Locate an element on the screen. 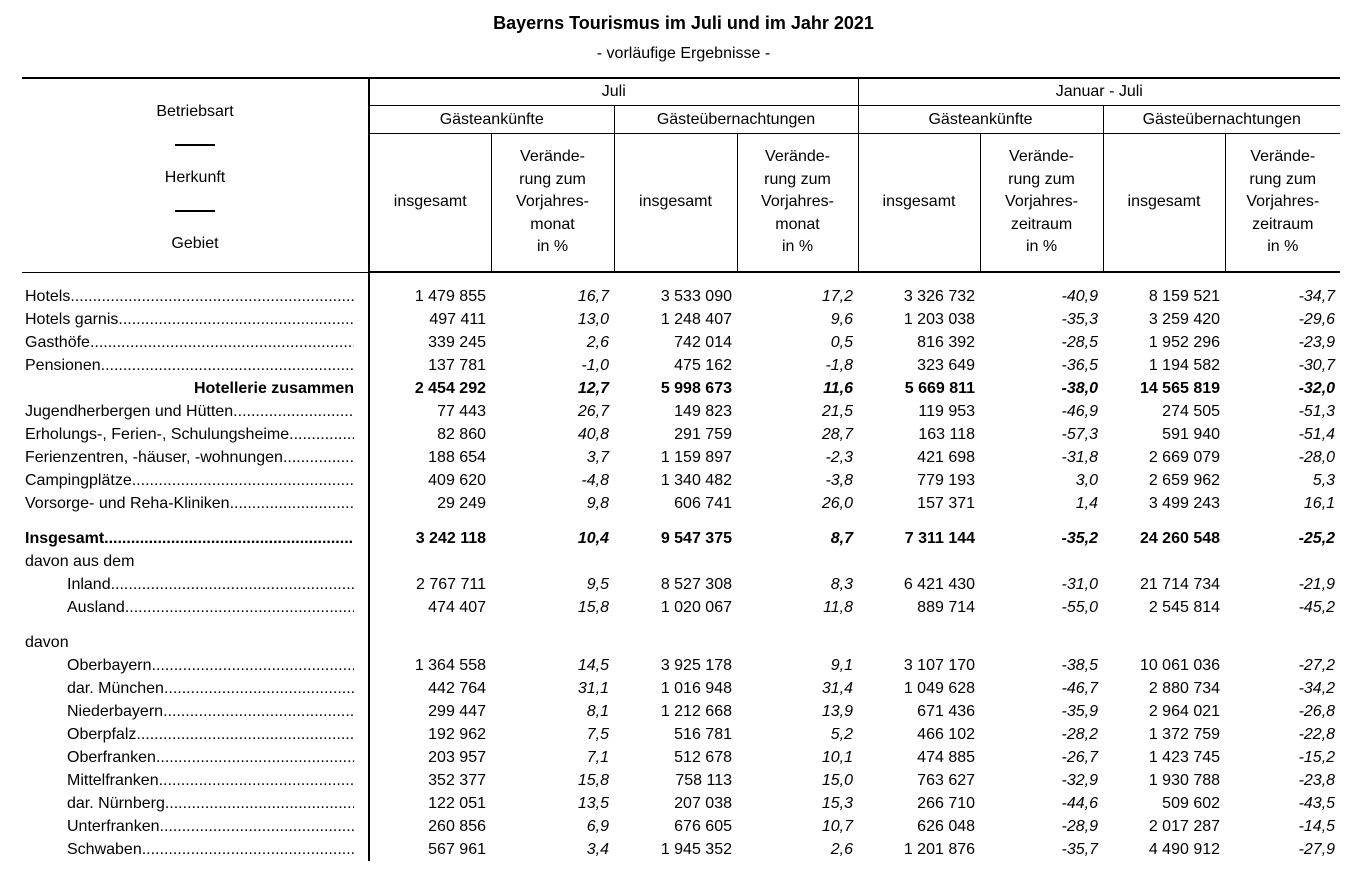  cell: 3 259 420 is located at coordinates (1184, 319).